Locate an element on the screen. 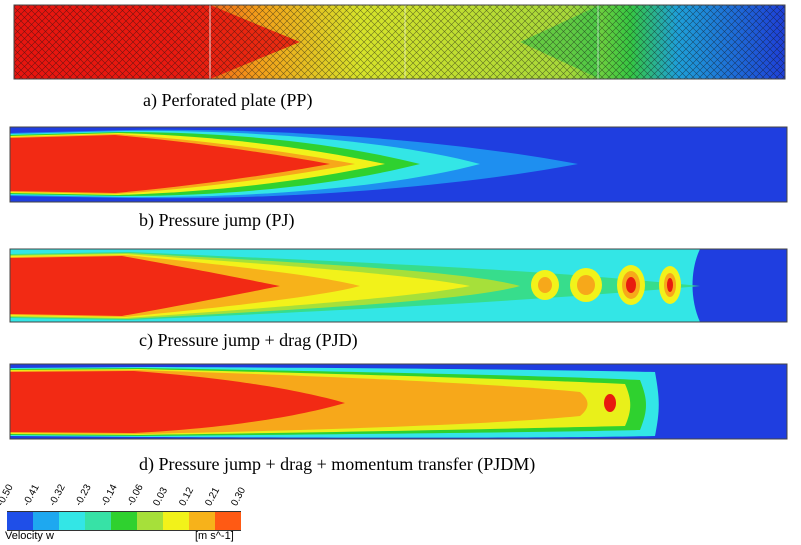 The height and width of the screenshot is (545, 801). panel-d-blob is located at coordinates (610, 403).